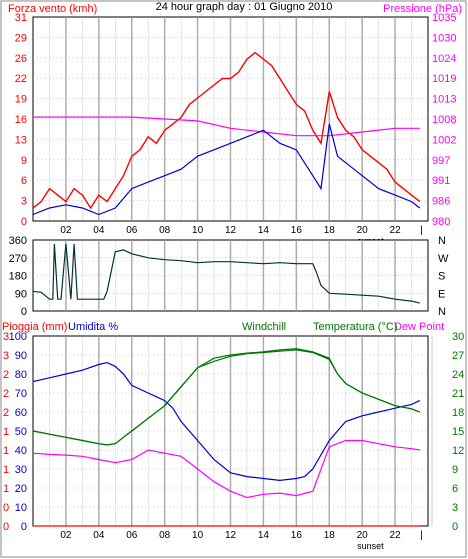  Describe the element at coordinates (21, 59) in the screenshot. I see `wind-tick-label: 26` at that location.